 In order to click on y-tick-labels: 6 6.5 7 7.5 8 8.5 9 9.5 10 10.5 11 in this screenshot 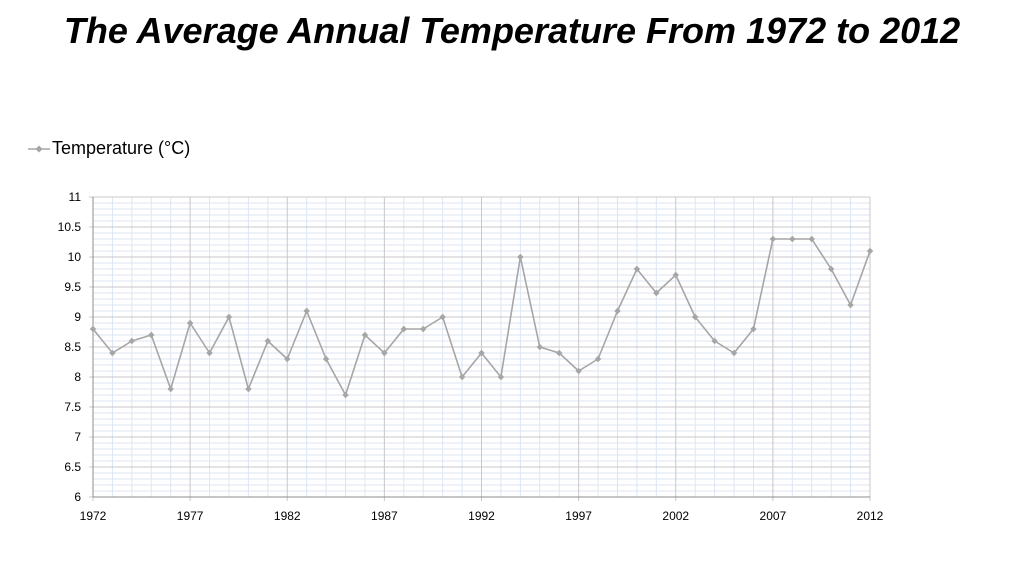, I will do `click(70, 347)`.